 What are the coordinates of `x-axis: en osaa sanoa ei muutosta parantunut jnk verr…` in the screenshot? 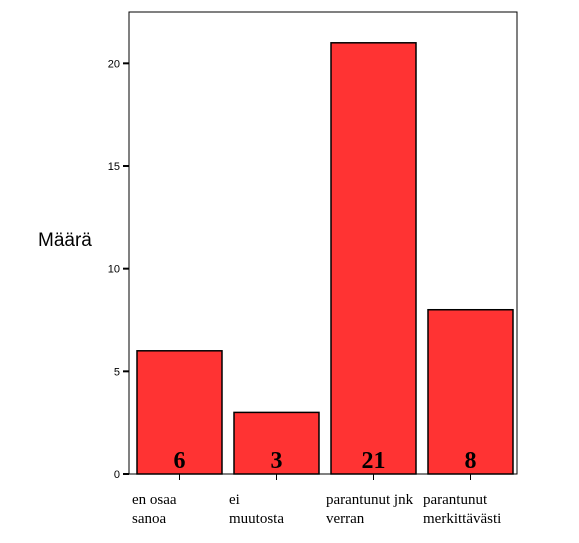 It's located at (316, 500).